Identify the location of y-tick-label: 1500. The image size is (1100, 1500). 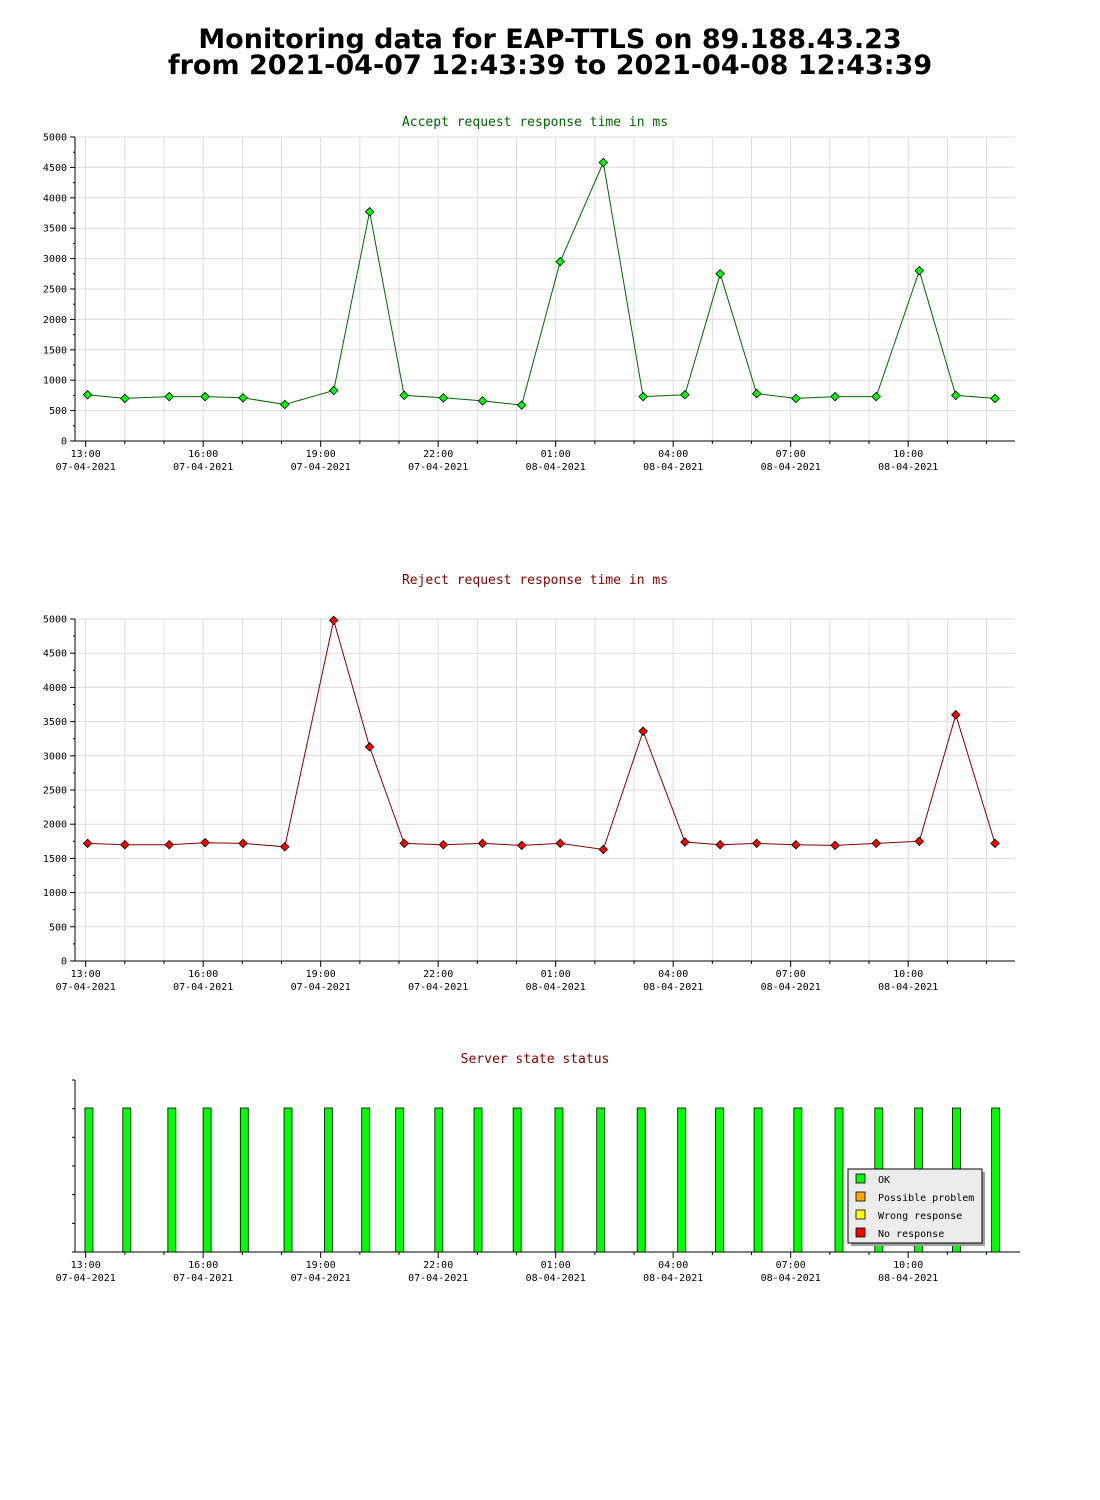
(55, 859).